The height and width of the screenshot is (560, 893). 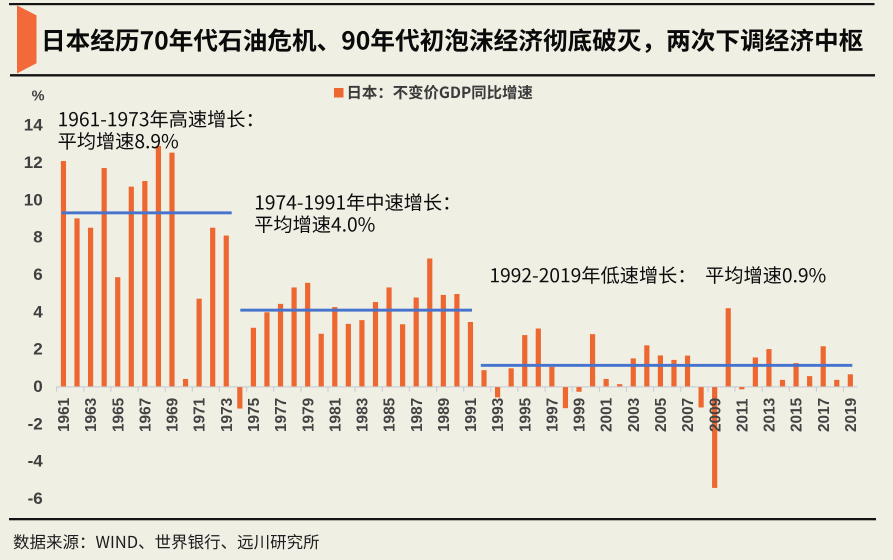 I want to click on svg-text: 1975, so click(x=254, y=414).